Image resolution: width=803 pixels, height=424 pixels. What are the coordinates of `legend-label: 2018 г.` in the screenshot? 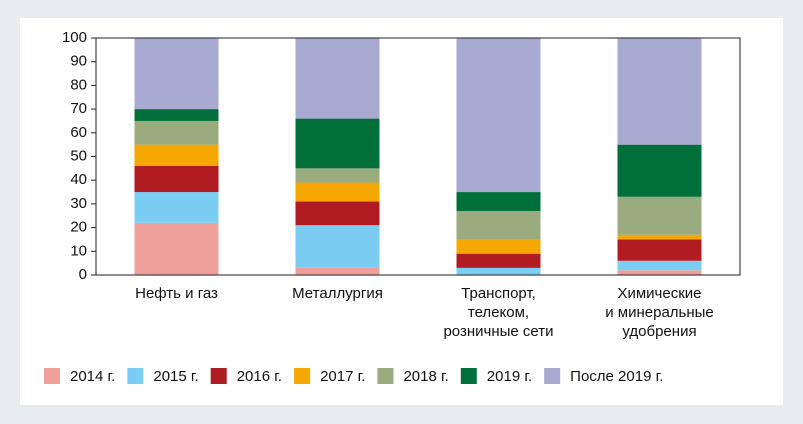 It's located at (425, 376).